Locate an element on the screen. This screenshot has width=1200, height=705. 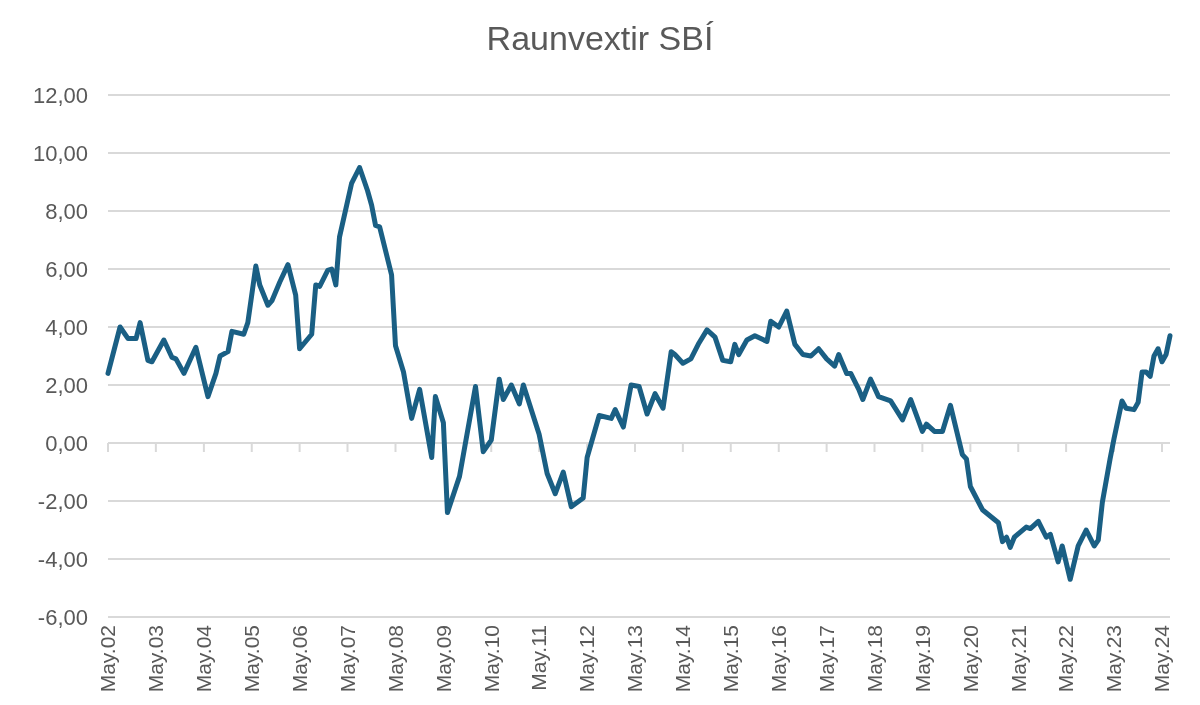
x-tick-label: May.22 is located at coordinates (1066, 659).